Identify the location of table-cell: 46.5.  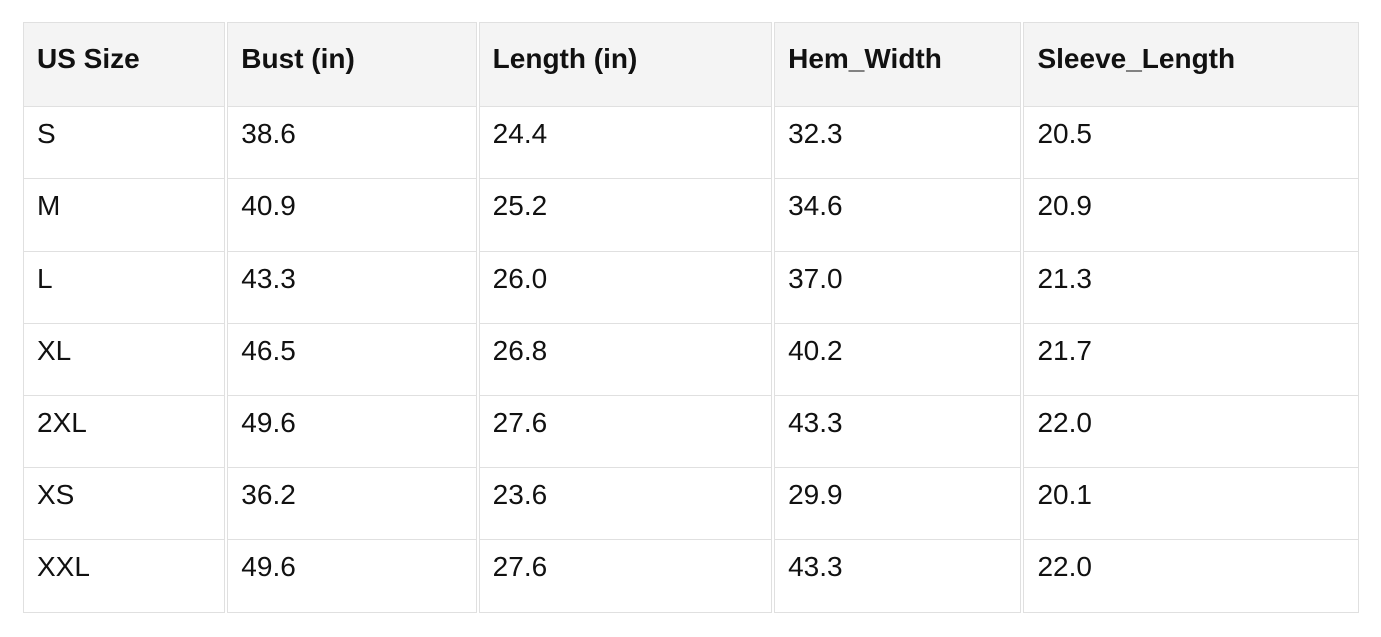
(352, 359).